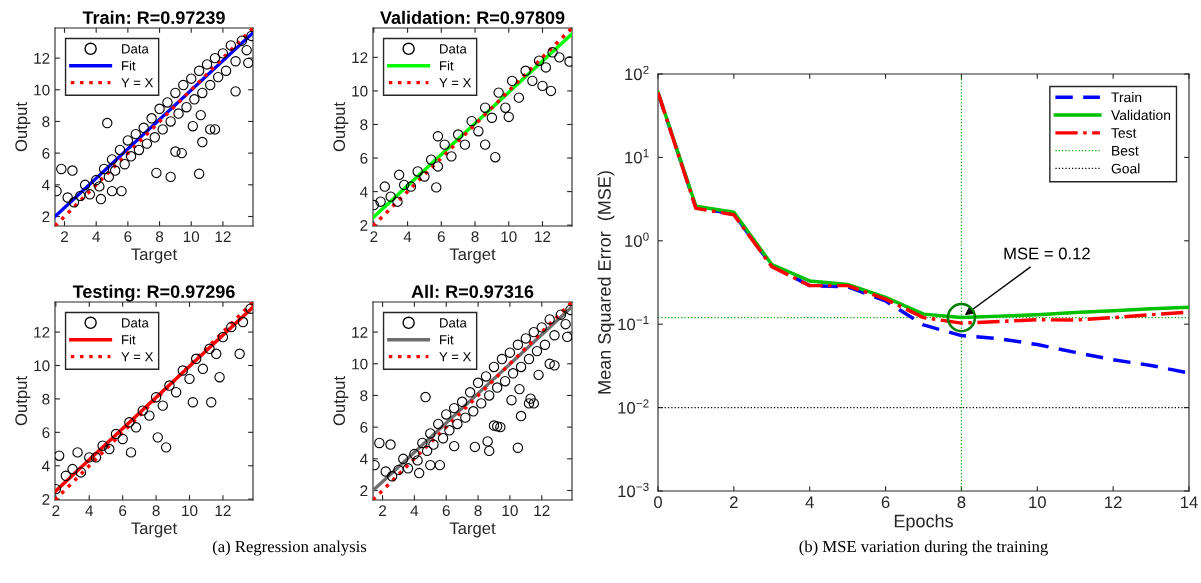 Image resolution: width=1201 pixels, height=583 pixels. Describe the element at coordinates (637, 156) in the screenshot. I see `y-tick-label: 10$^{1}$` at that location.